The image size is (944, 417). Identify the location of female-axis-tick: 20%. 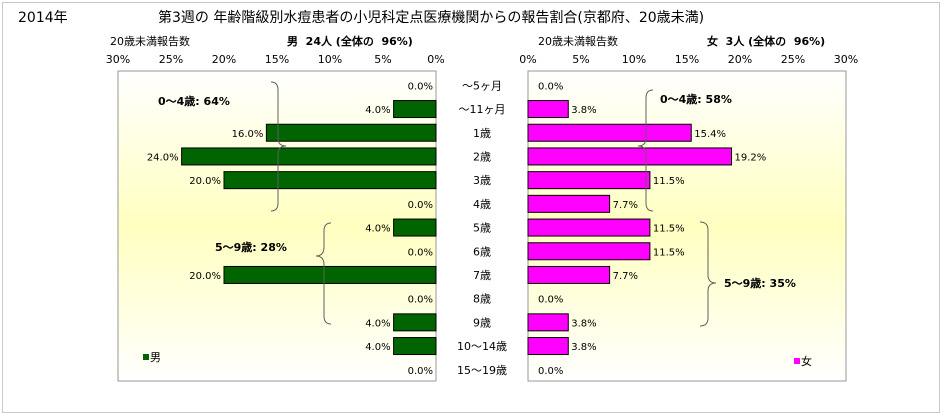
(740, 59).